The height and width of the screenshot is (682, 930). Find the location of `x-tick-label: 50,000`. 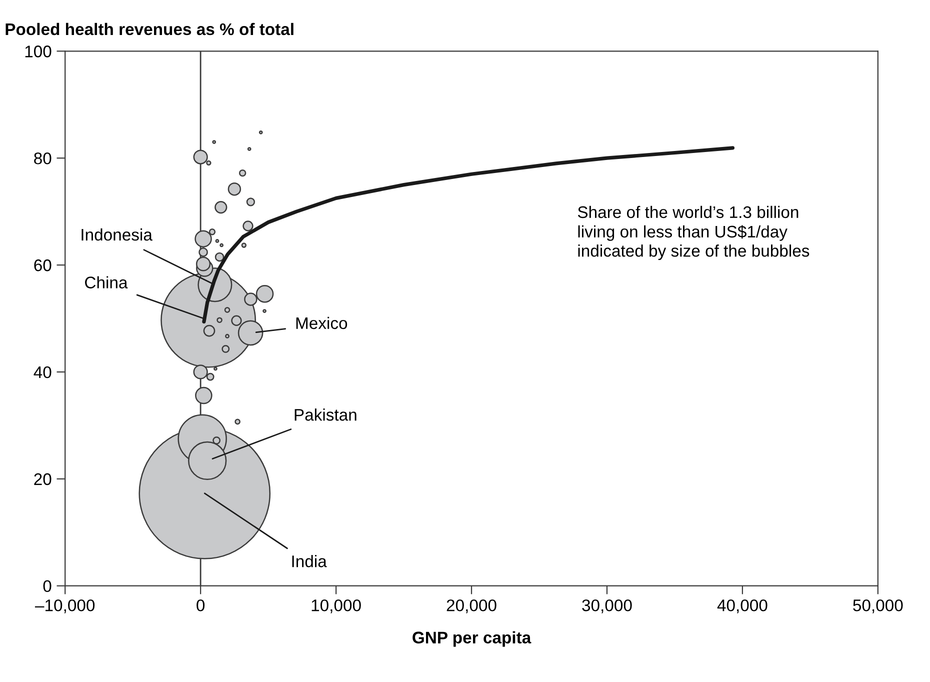

x-tick-label: 50,000 is located at coordinates (878, 606).